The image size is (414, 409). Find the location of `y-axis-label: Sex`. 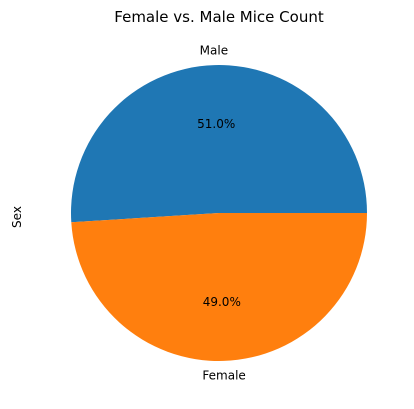

y-axis-label: Sex is located at coordinates (17, 217).